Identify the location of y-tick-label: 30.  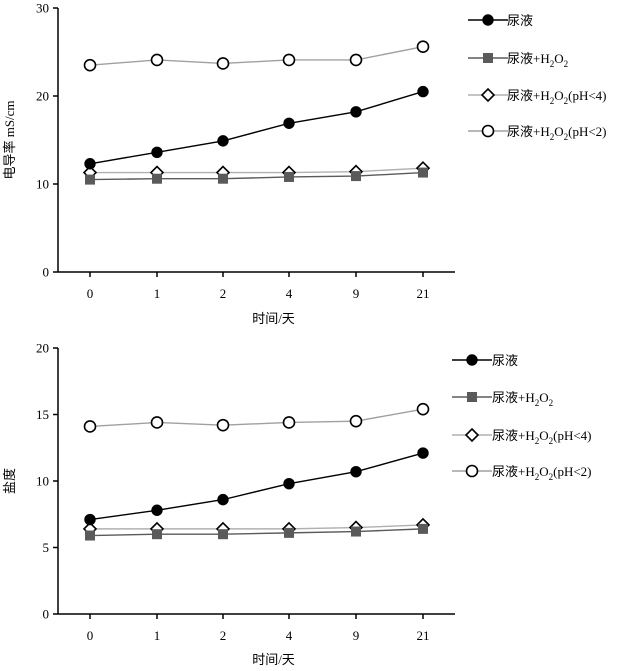
(42, 8).